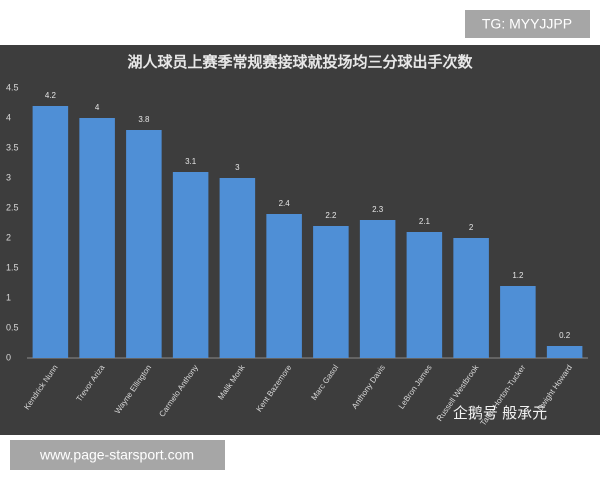 The width and height of the screenshot is (600, 480). I want to click on value-label: 1.2, so click(518, 275).